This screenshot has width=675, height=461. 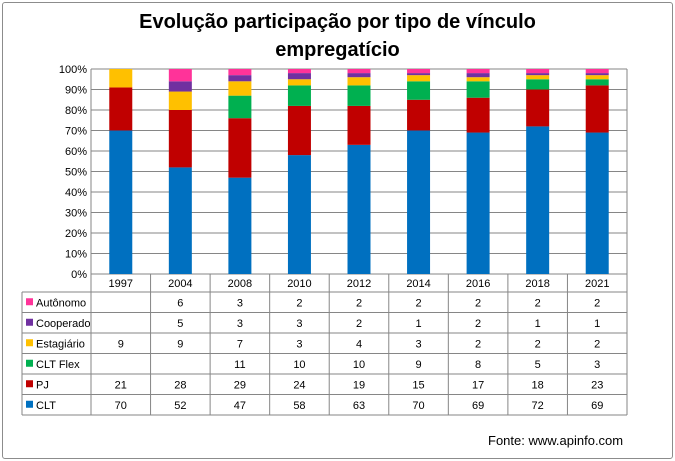 I want to click on data-label: 63, so click(x=359, y=406).